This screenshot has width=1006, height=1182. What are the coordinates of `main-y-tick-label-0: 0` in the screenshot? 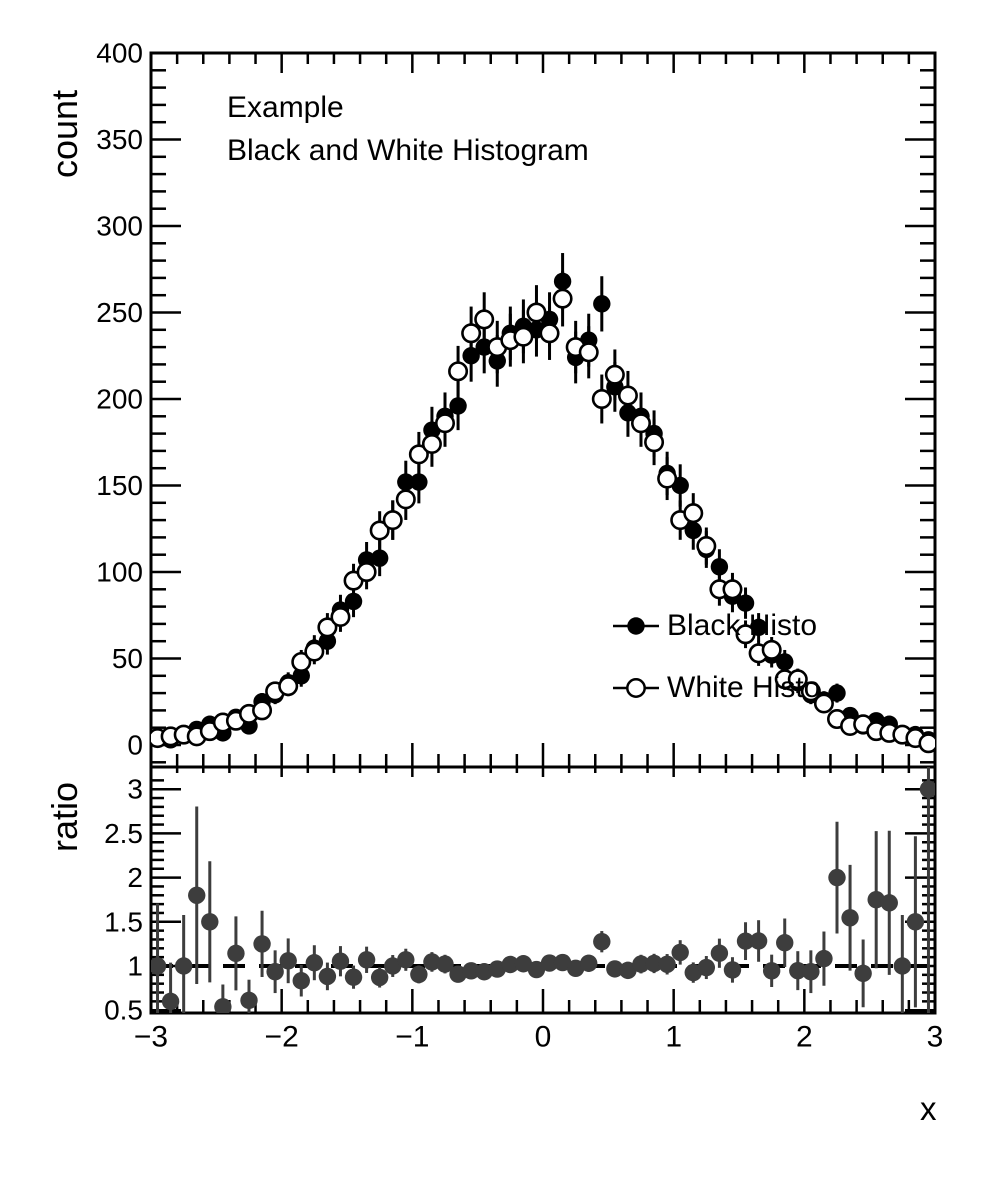 It's located at (135, 745).